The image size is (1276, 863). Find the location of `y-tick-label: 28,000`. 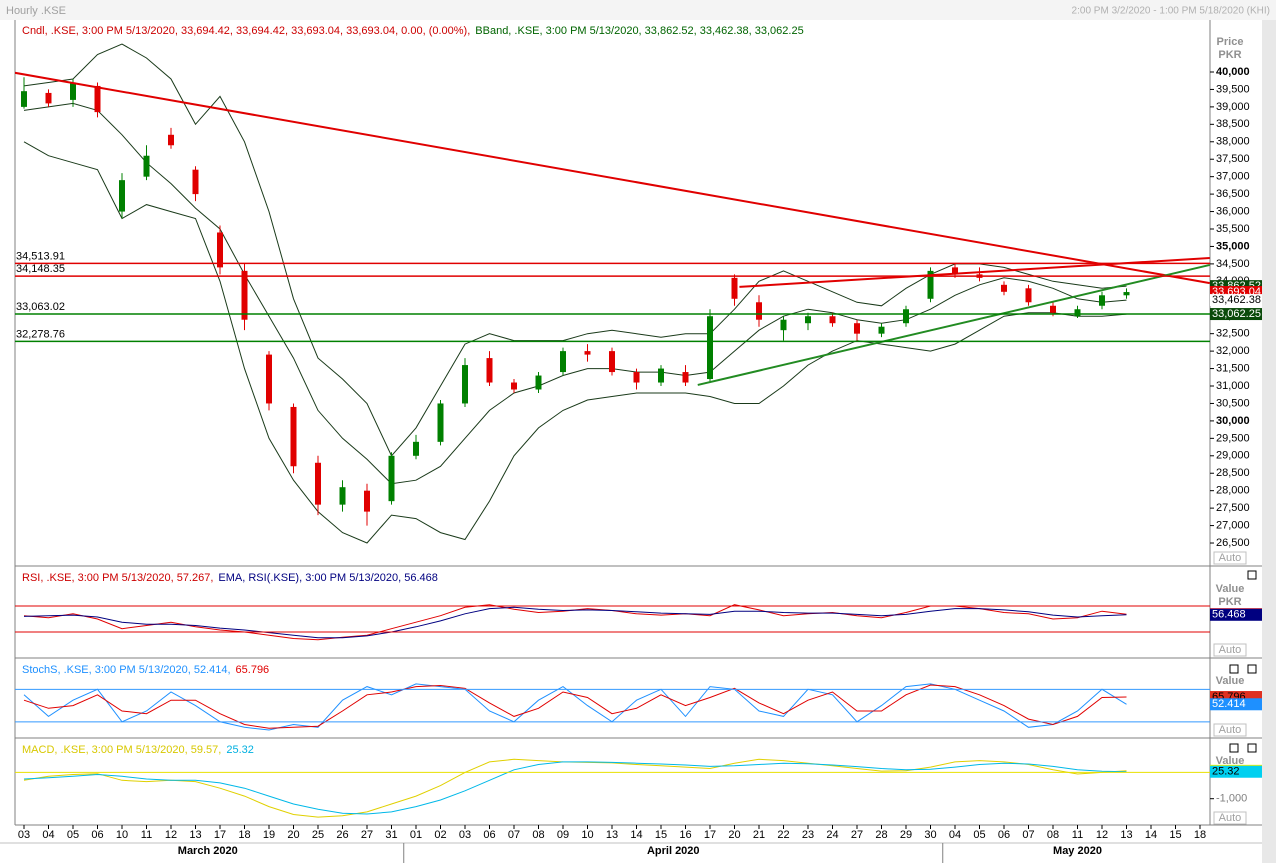

y-tick-label: 28,000 is located at coordinates (1233, 491).